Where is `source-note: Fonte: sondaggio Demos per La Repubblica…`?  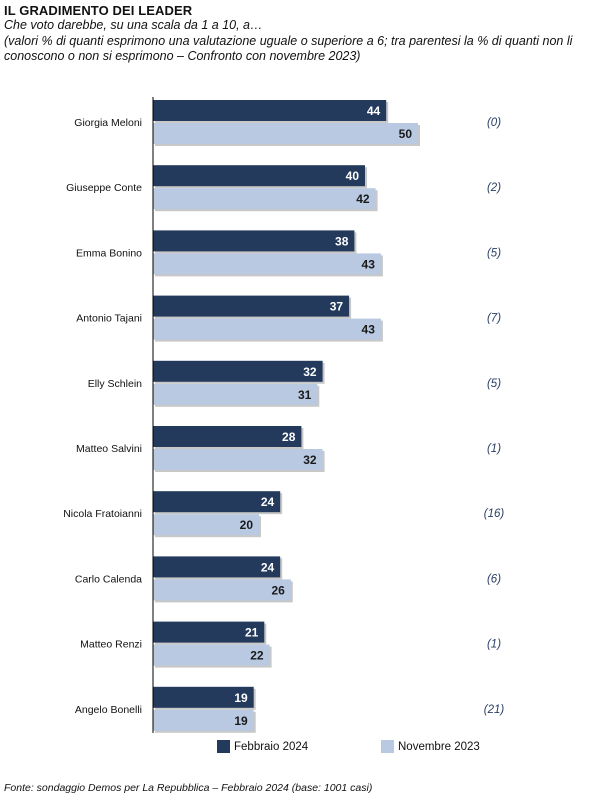 source-note: Fonte: sondaggio Demos per La Repubblica… is located at coordinates (188, 788).